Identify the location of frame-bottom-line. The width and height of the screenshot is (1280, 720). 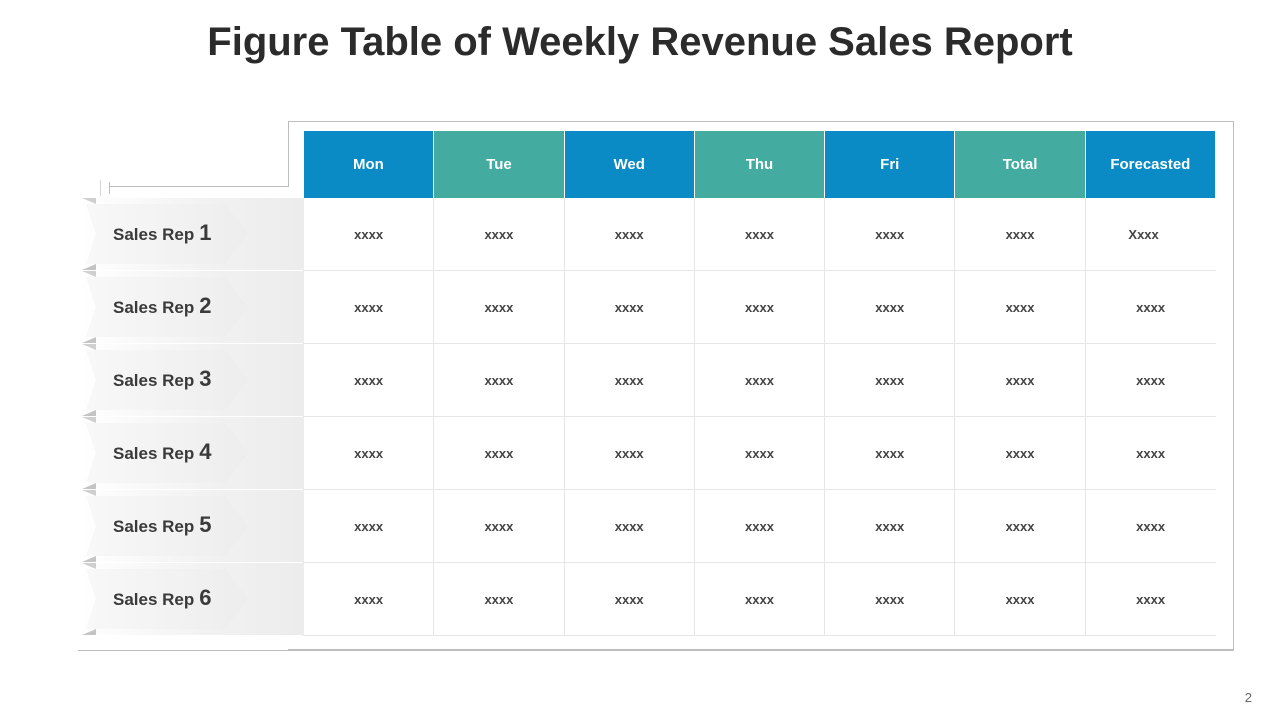
(656, 650).